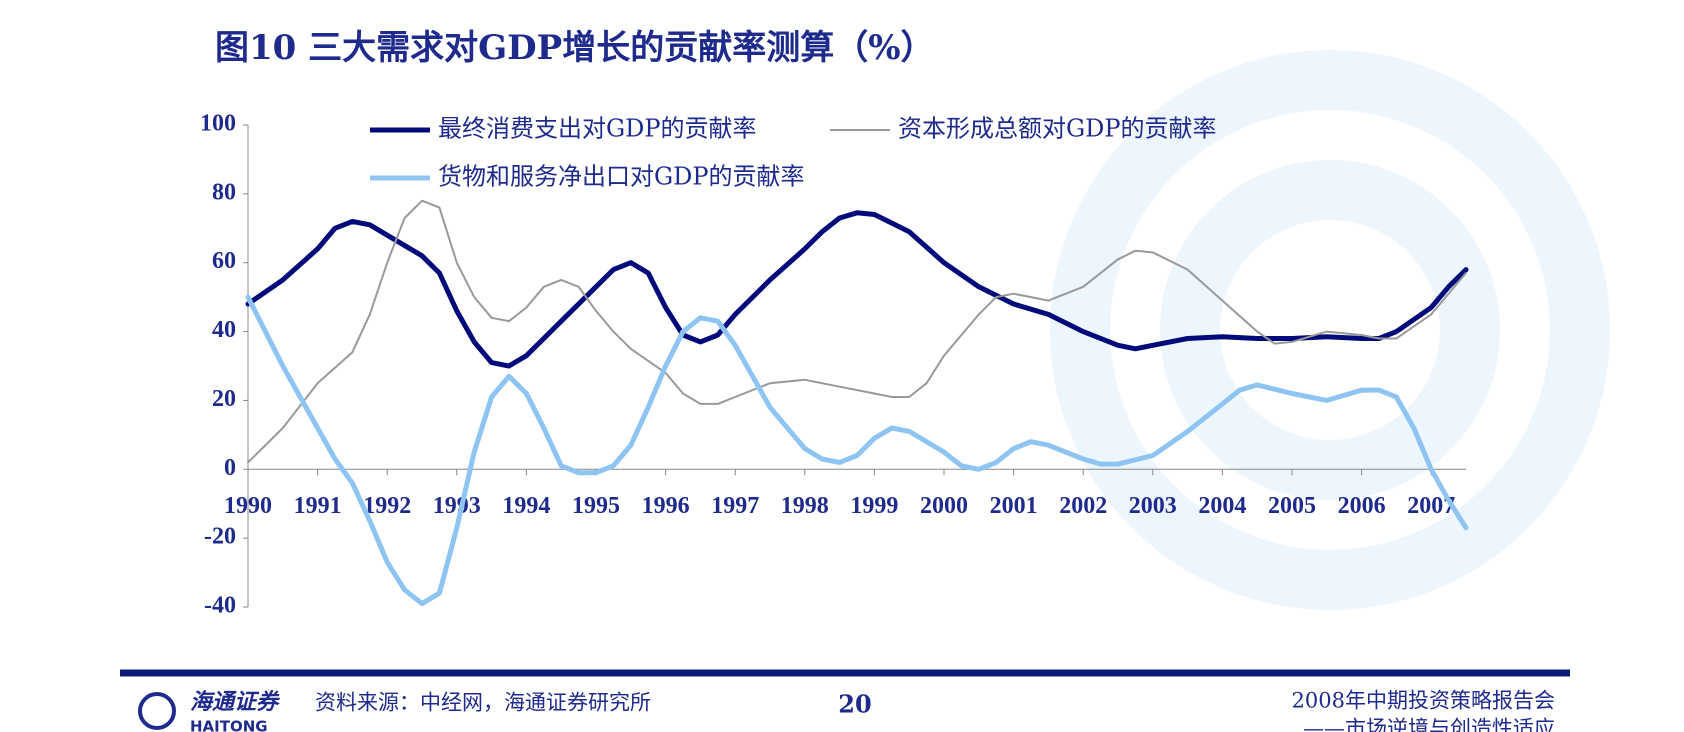 The height and width of the screenshot is (732, 1684). Describe the element at coordinates (224, 330) in the screenshot. I see `y-tick-label: 40` at that location.